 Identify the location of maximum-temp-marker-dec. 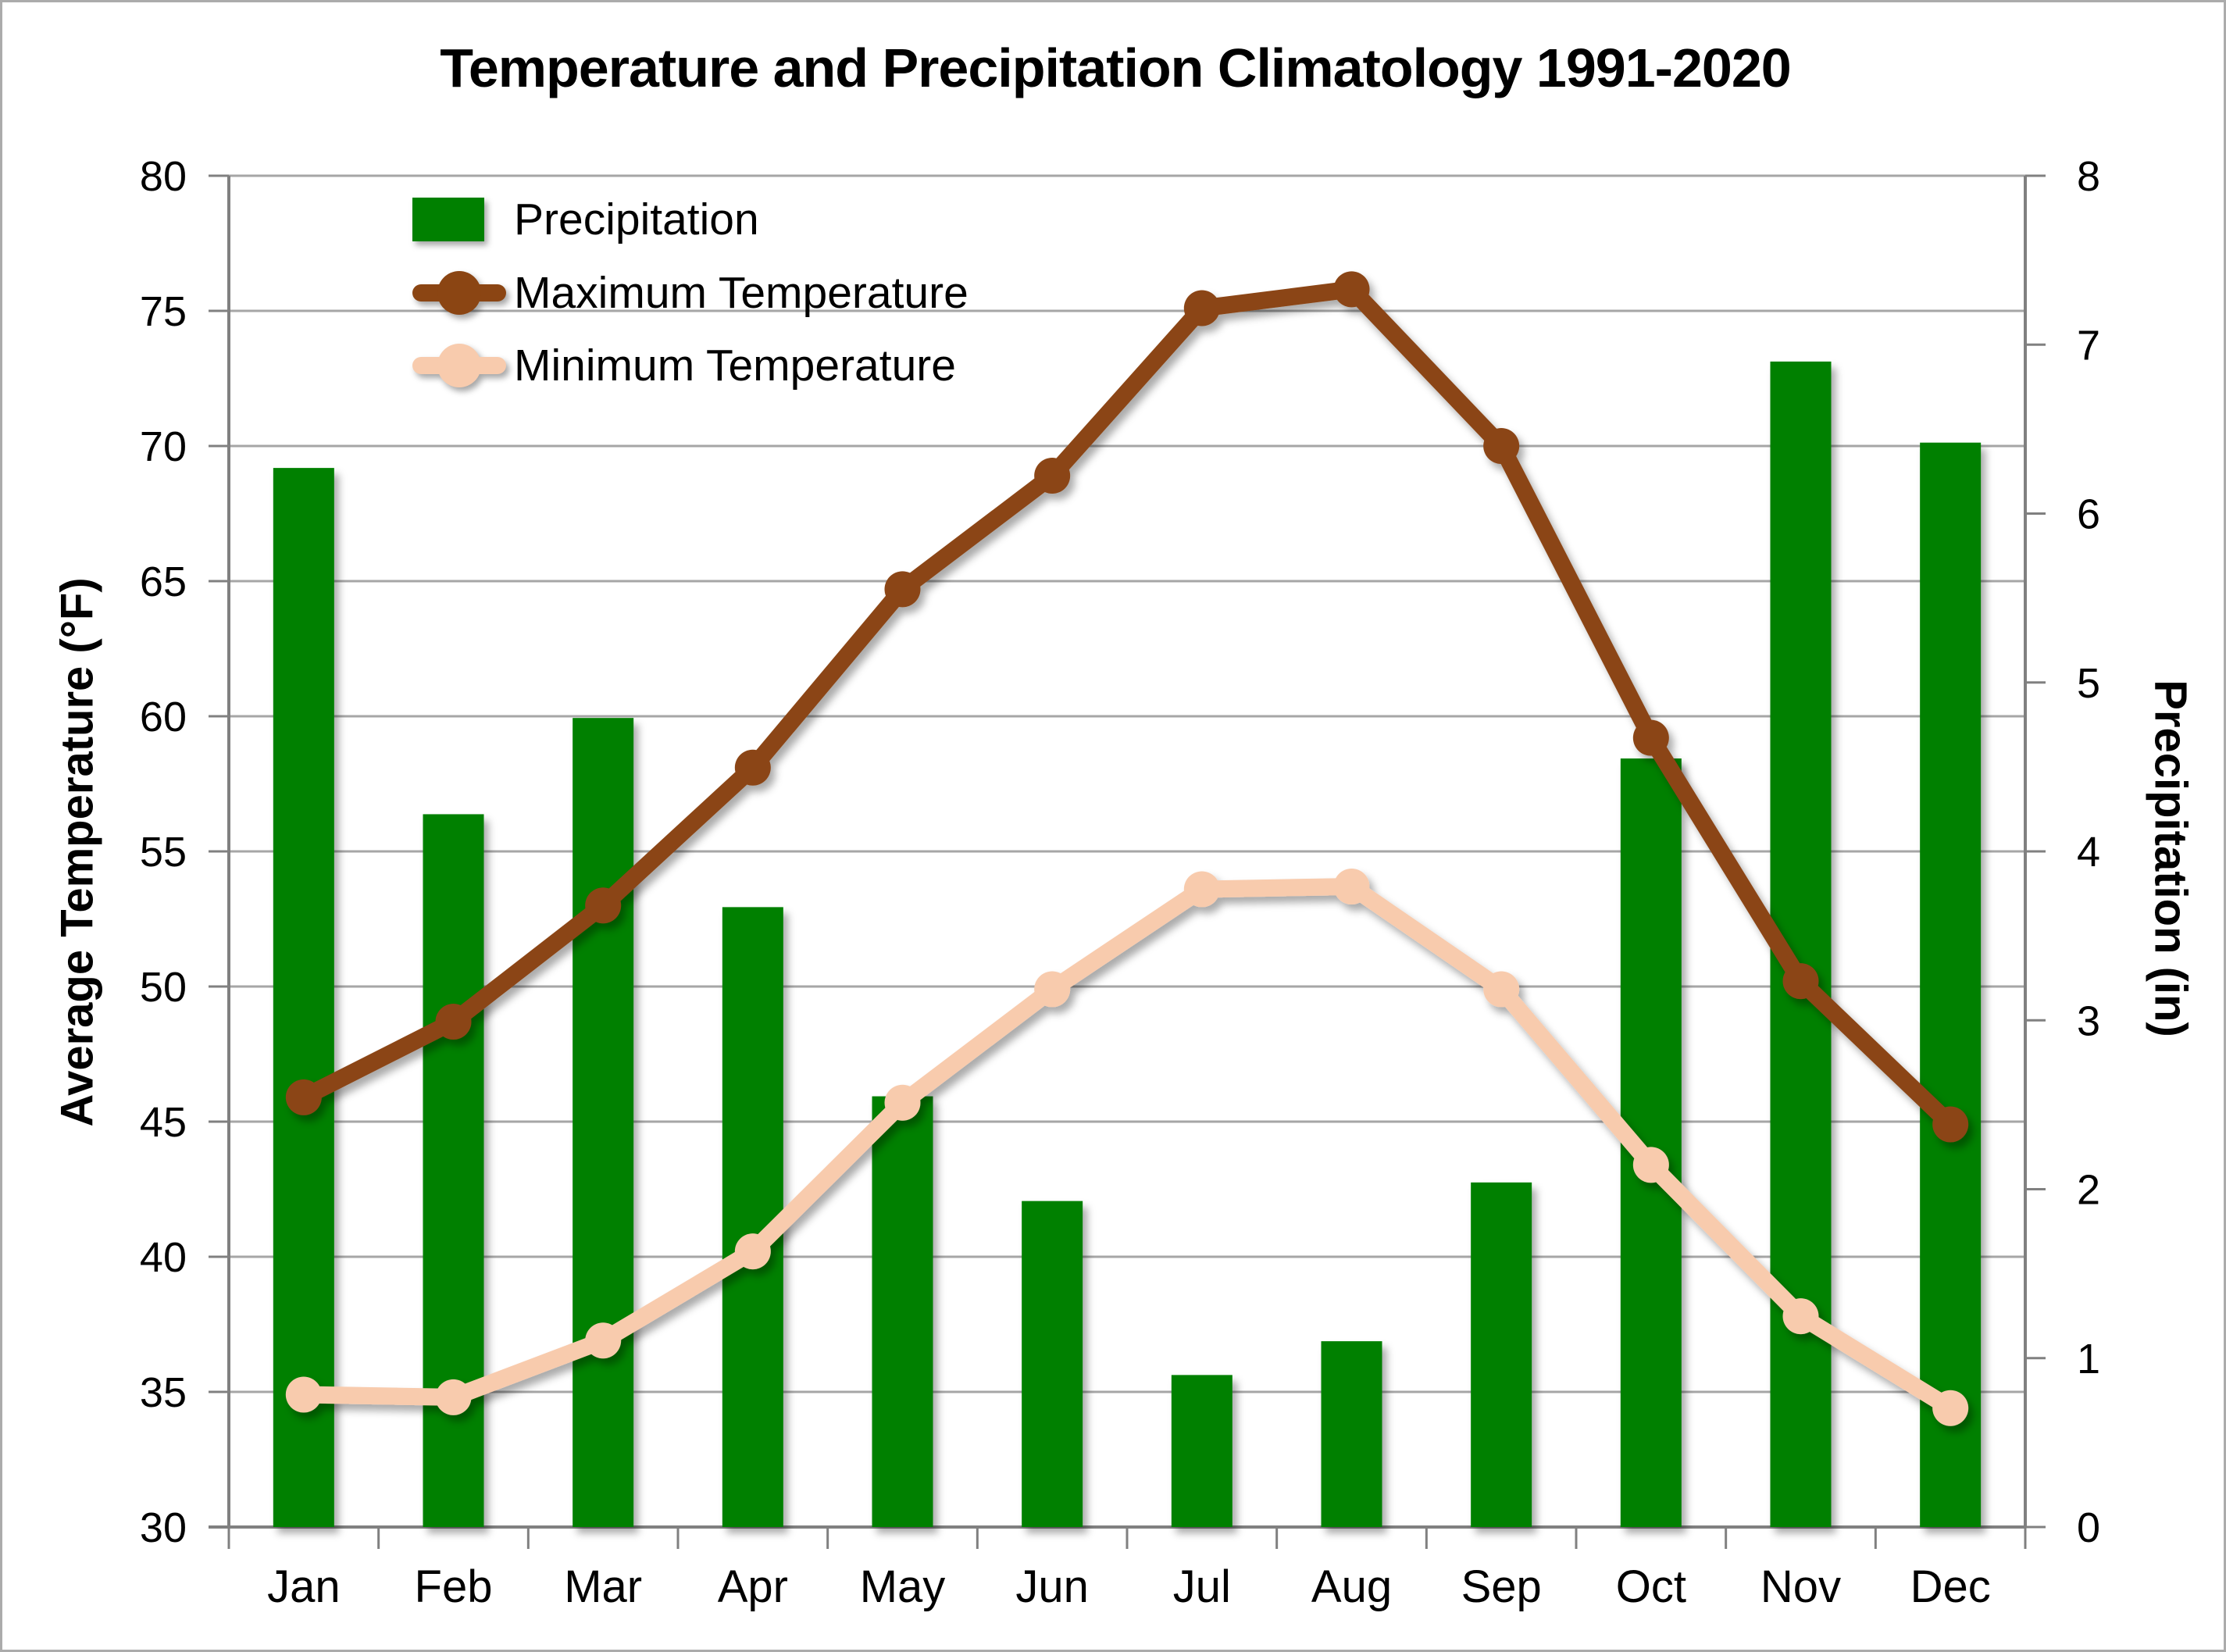
(1950, 1124).